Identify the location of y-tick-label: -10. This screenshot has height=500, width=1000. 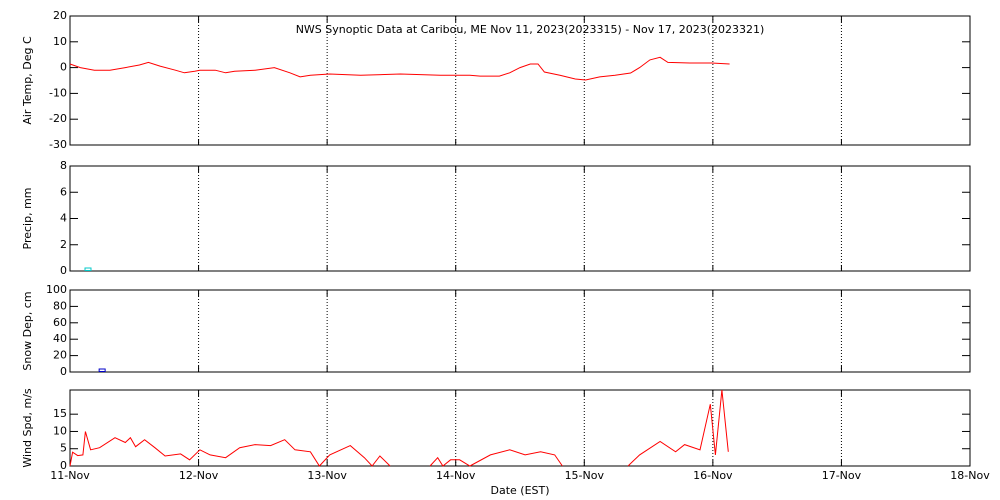
(58, 92).